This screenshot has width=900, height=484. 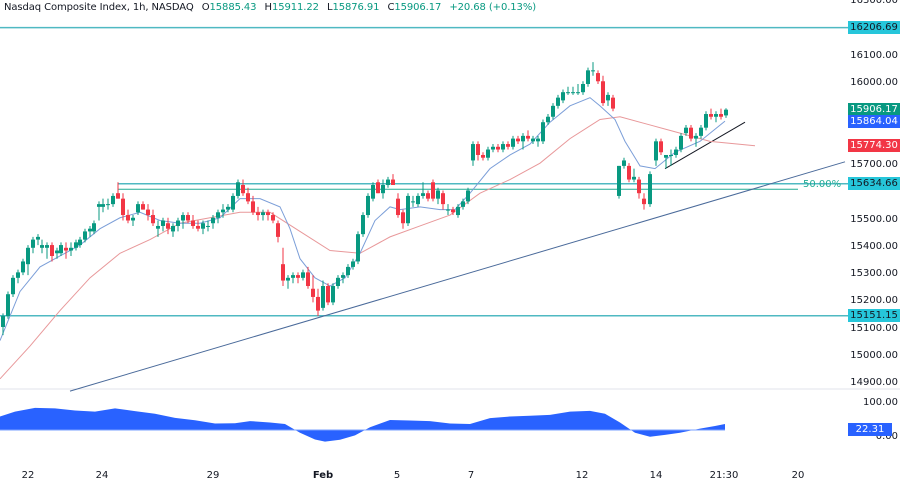 I want to click on price-tag: 15151.15, so click(x=874, y=316).